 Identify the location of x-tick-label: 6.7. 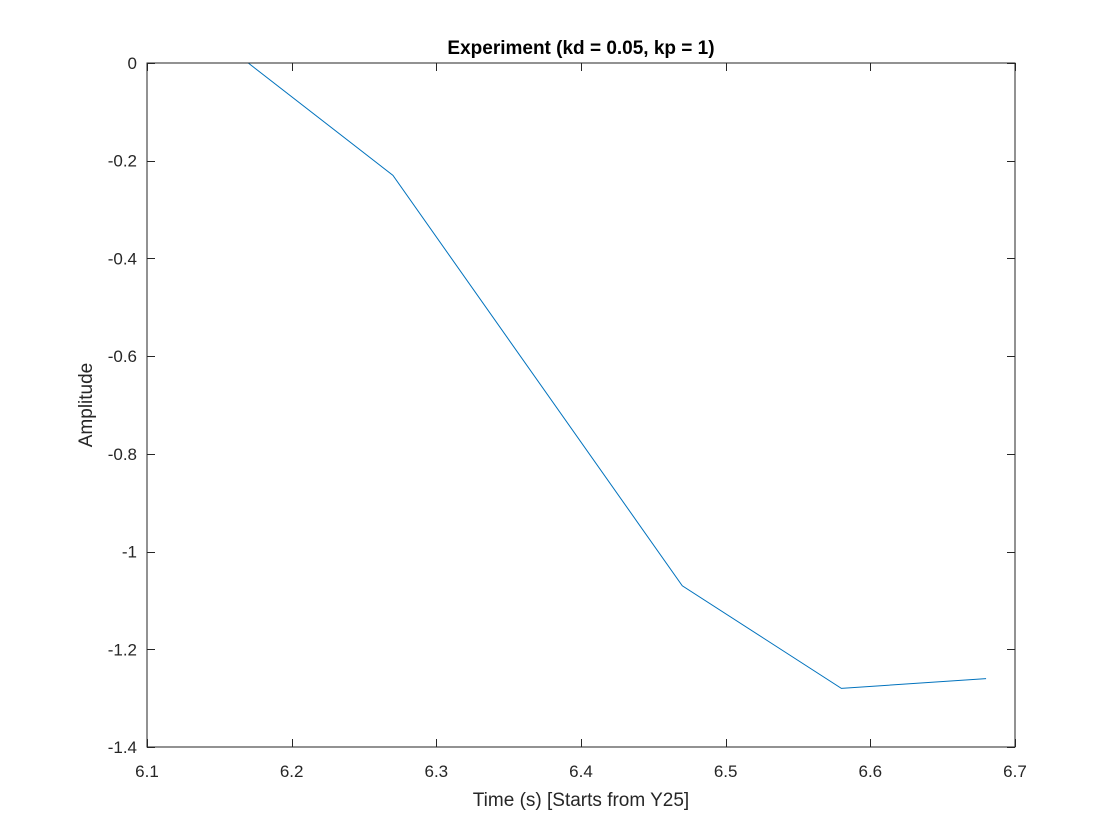
(1015, 771).